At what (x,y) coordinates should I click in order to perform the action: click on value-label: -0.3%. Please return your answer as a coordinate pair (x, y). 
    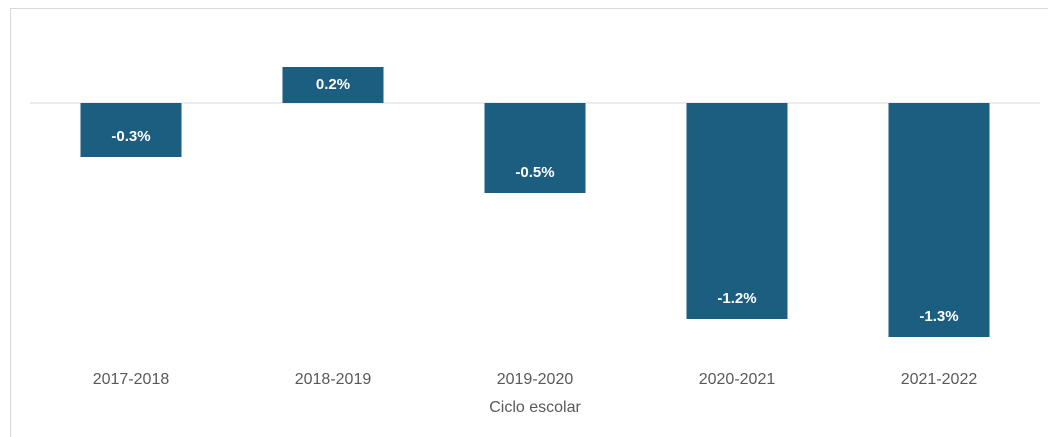
    Looking at the image, I should click on (130, 136).